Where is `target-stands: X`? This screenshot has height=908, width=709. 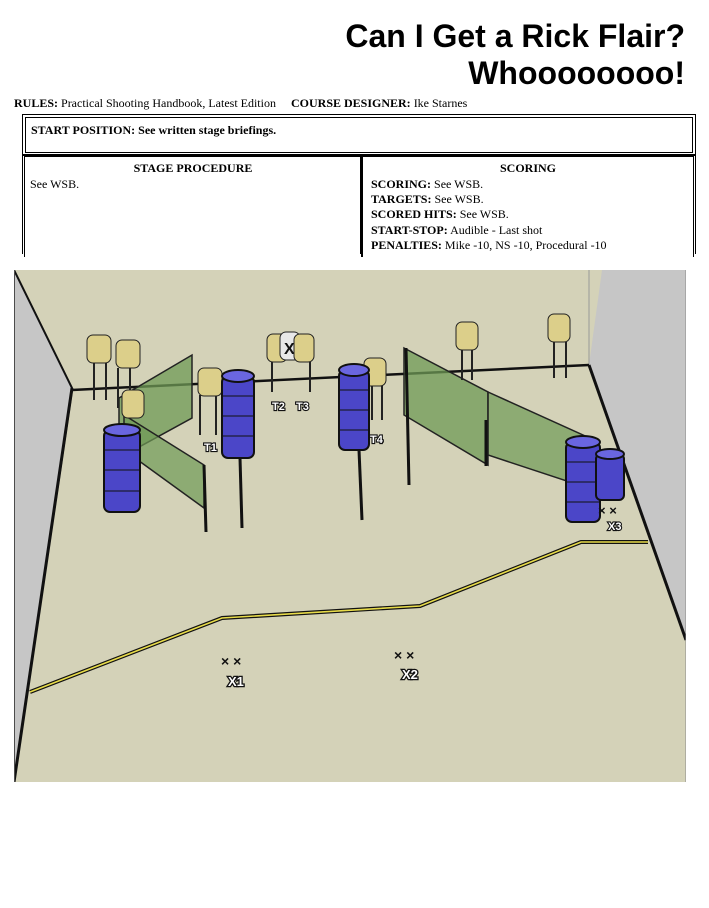
target-stands: X is located at coordinates (328, 374).